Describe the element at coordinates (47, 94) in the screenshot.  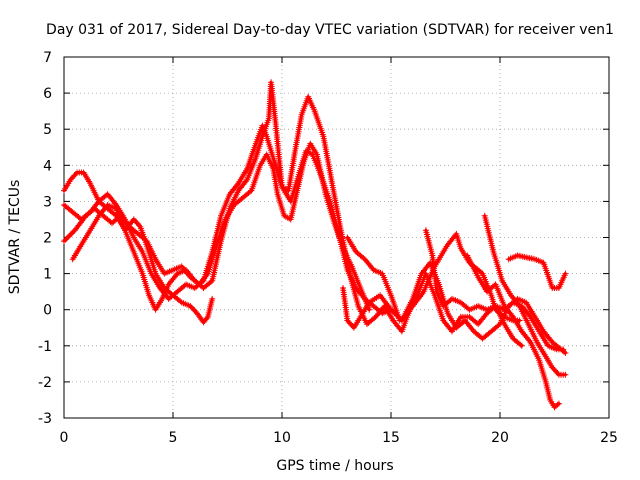
I see `y-tick-label: 6` at that location.